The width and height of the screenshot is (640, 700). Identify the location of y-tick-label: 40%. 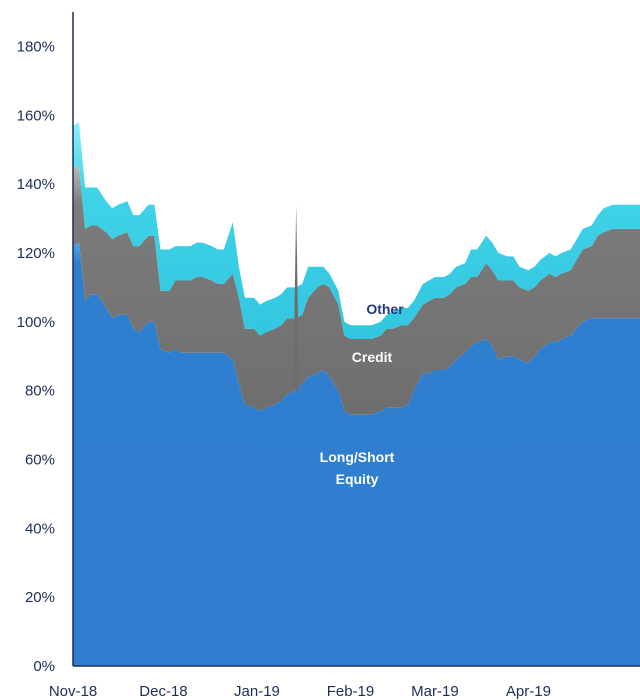
(40, 528).